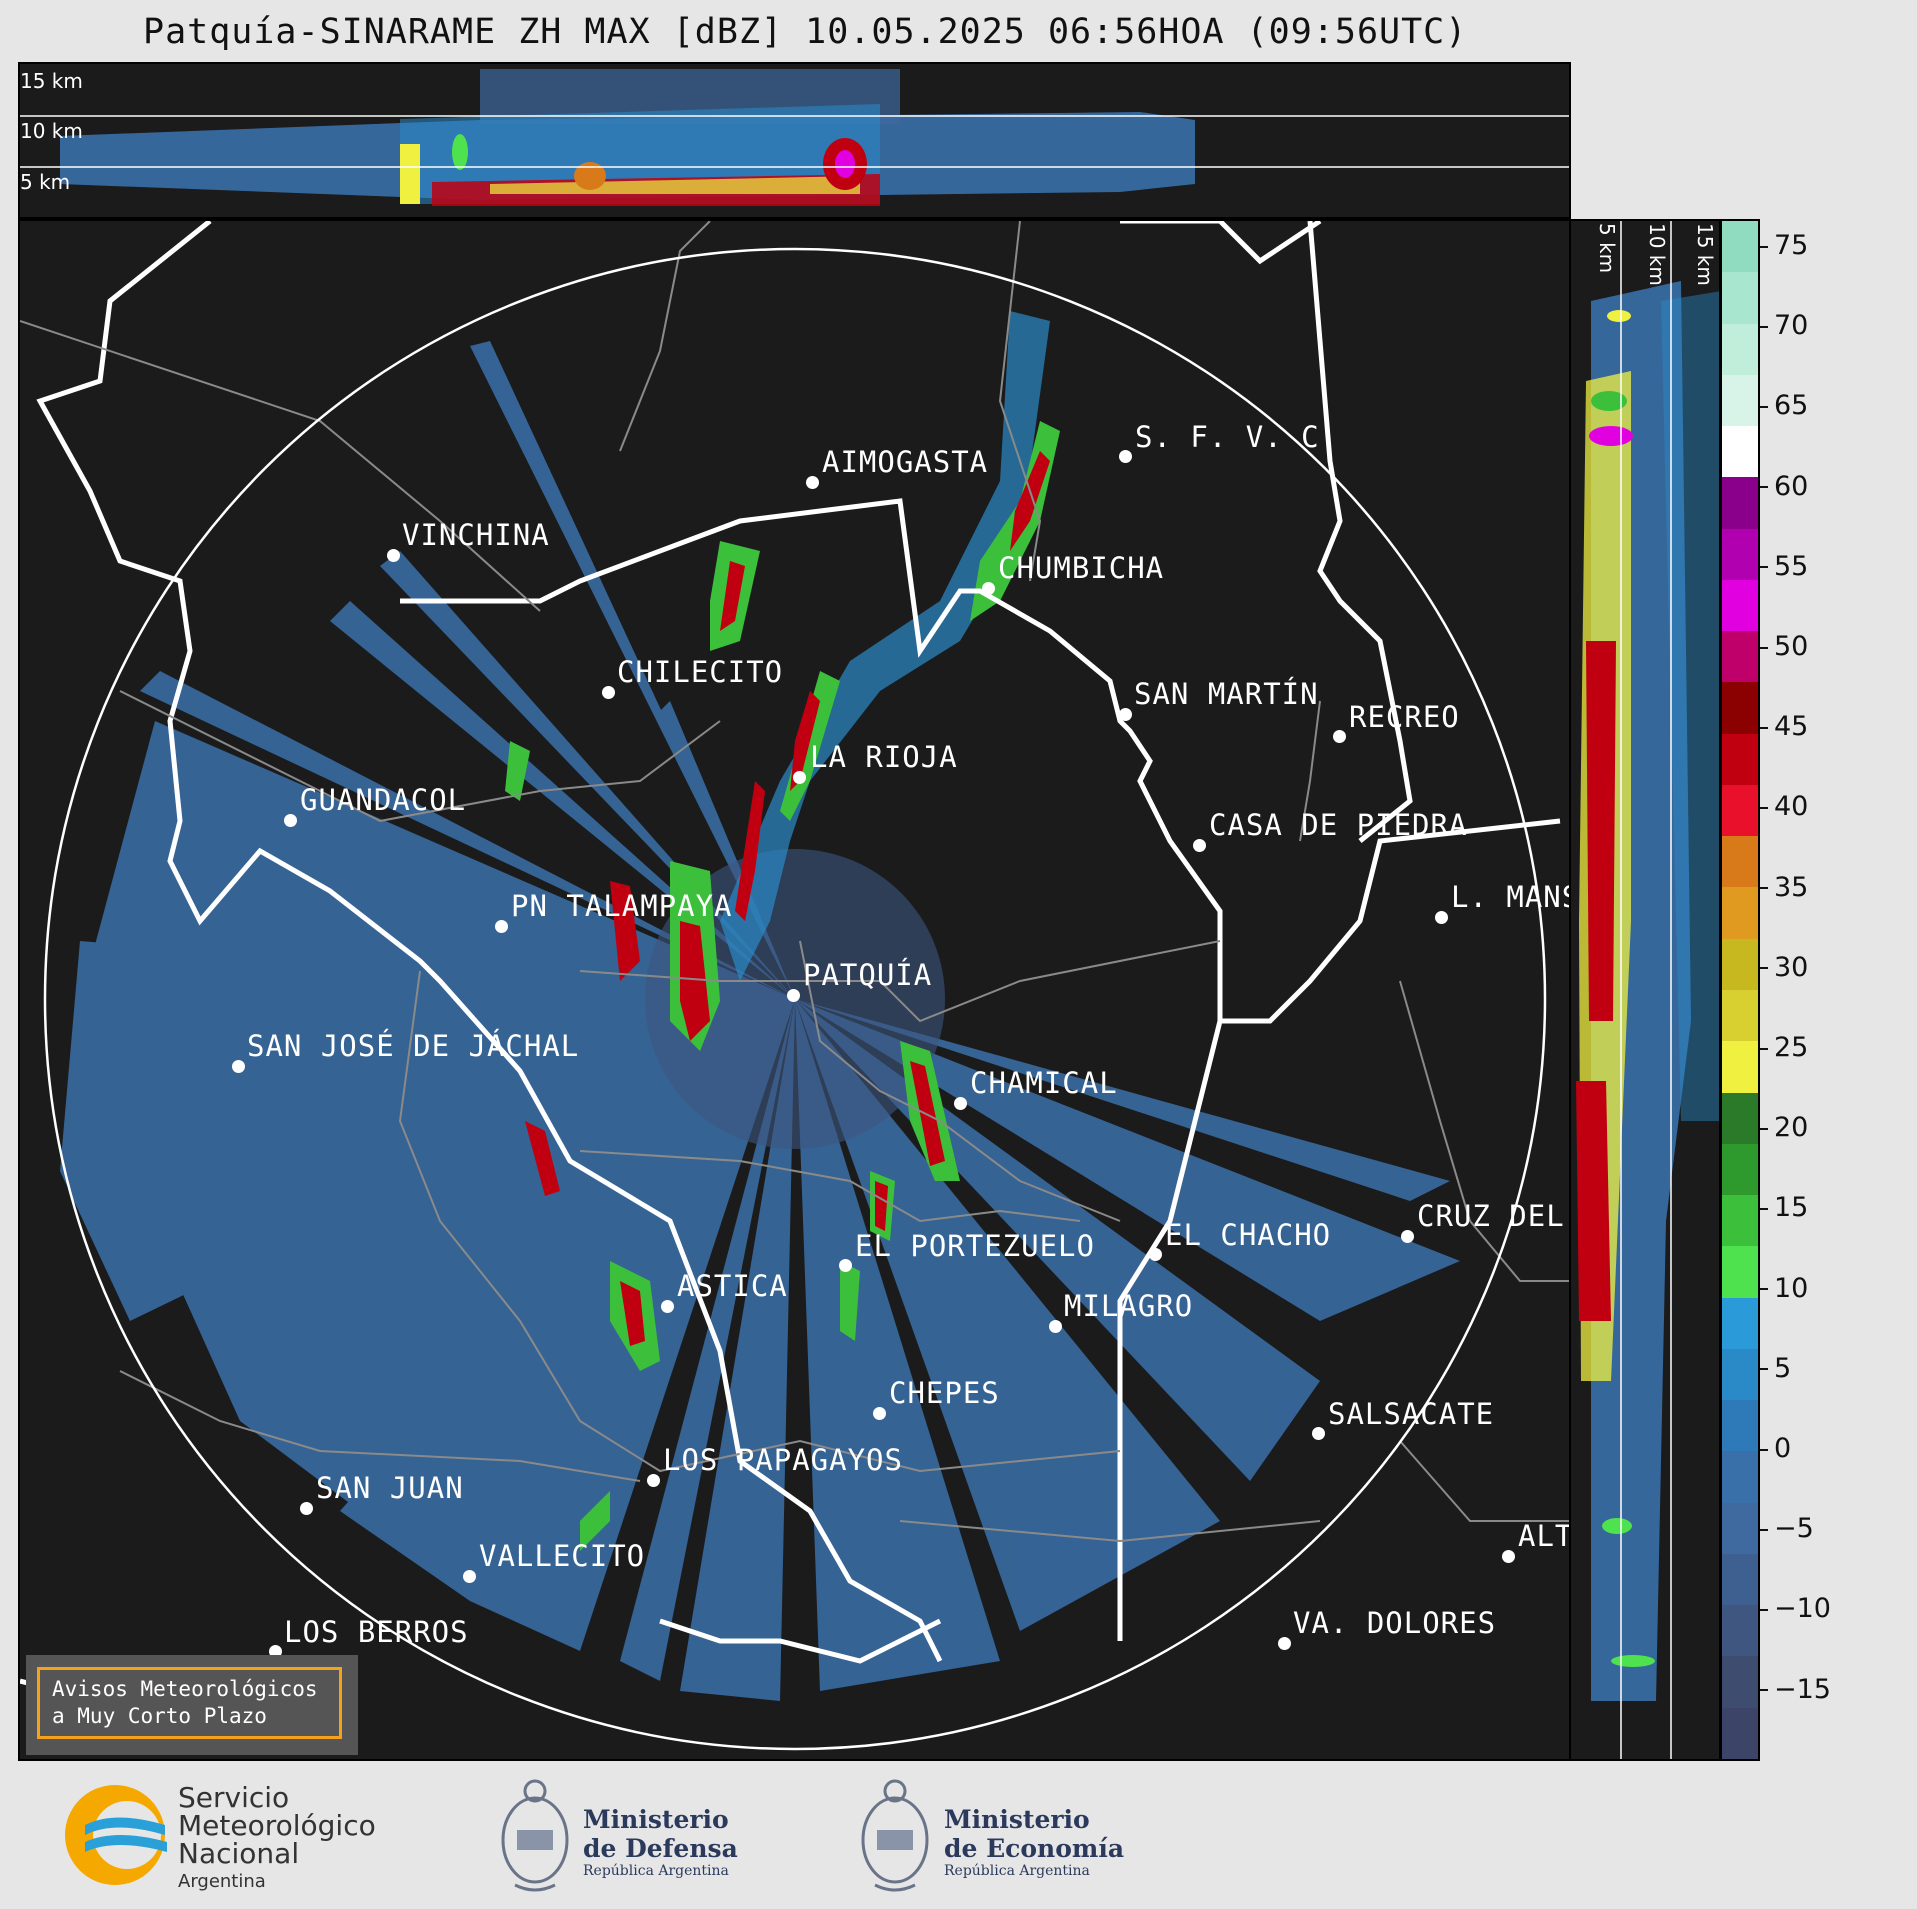 The height and width of the screenshot is (1909, 1917). Describe the element at coordinates (51, 131) in the screenshot. I see `altitude-label-10km: 10 km` at that location.